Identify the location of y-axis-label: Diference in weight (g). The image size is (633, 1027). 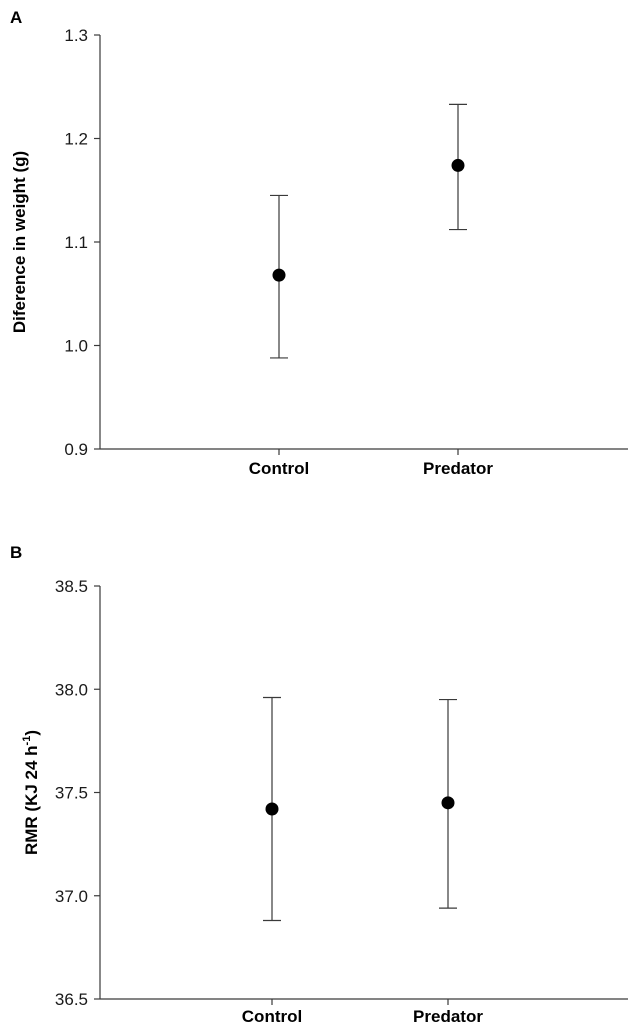
(19, 242).